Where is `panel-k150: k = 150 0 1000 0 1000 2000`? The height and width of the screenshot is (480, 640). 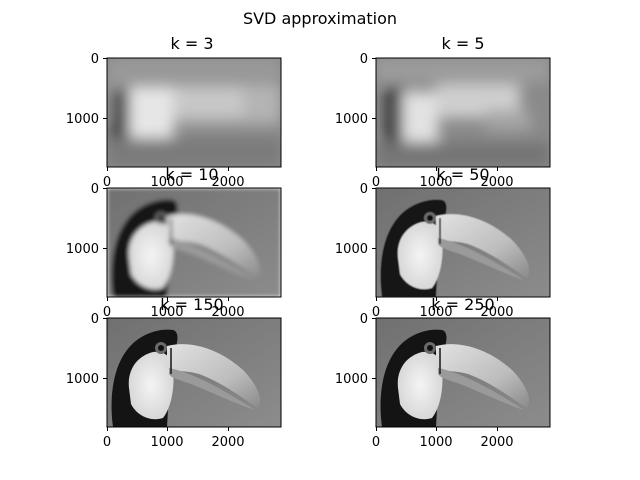 panel-k150: k = 150 0 1000 0 1000 2000 is located at coordinates (174, 372).